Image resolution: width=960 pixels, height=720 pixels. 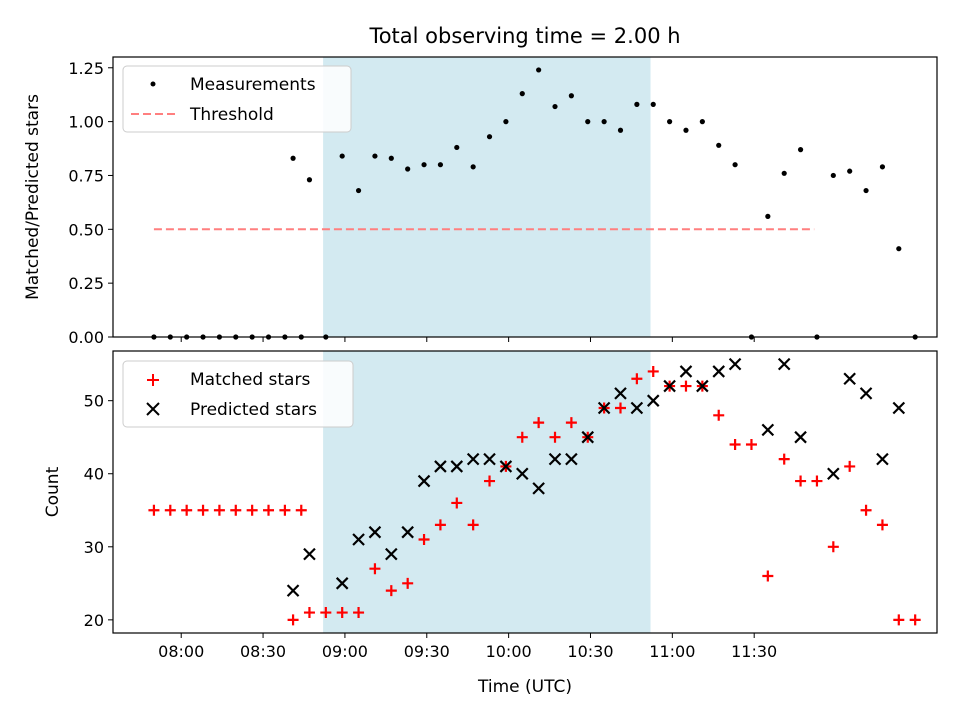 What do you see at coordinates (86, 337) in the screenshot?
I see `y-tick-label: 0.00` at bounding box center [86, 337].